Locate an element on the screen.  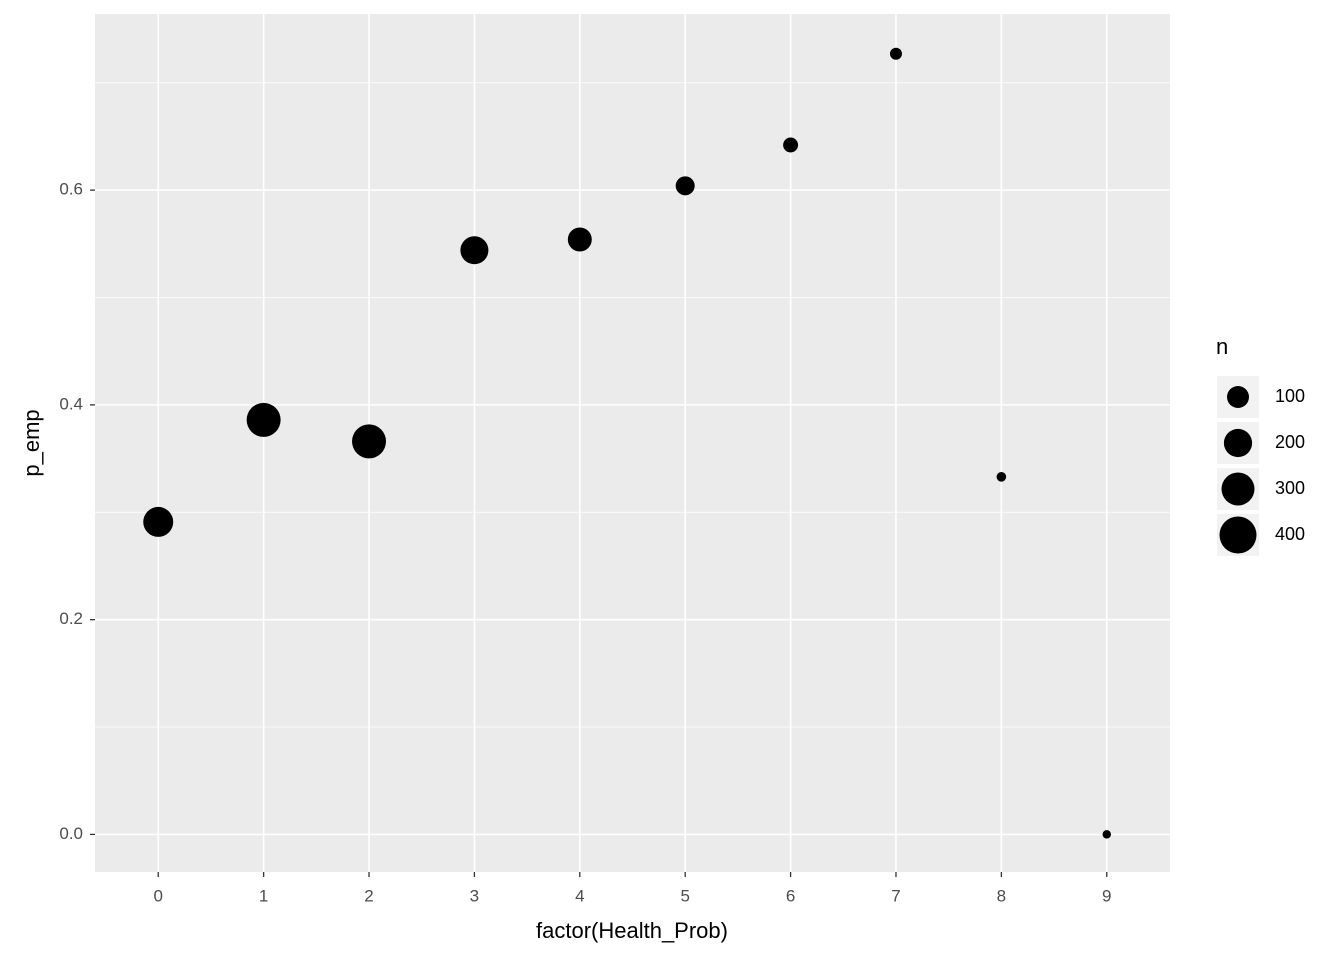
y-tick-label: 0.6 is located at coordinates (71, 189).